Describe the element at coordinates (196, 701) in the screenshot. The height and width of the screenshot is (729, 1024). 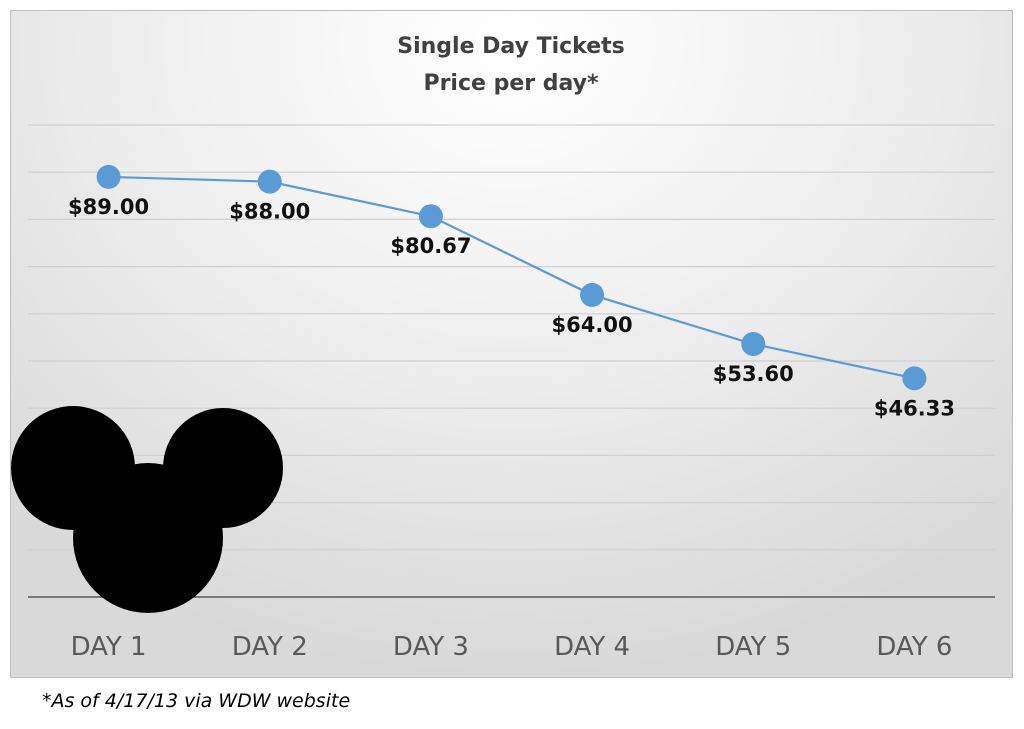
I see `footnote: *As of 4/17/13 via WDW website` at that location.